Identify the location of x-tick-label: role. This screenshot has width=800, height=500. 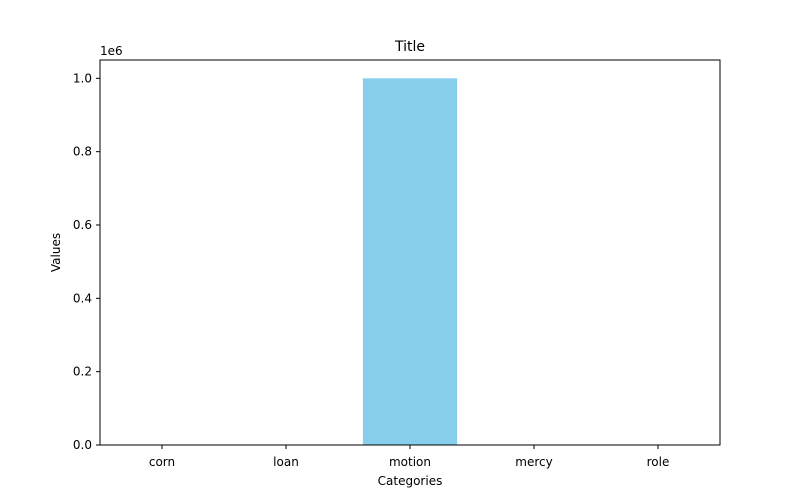
(658, 462).